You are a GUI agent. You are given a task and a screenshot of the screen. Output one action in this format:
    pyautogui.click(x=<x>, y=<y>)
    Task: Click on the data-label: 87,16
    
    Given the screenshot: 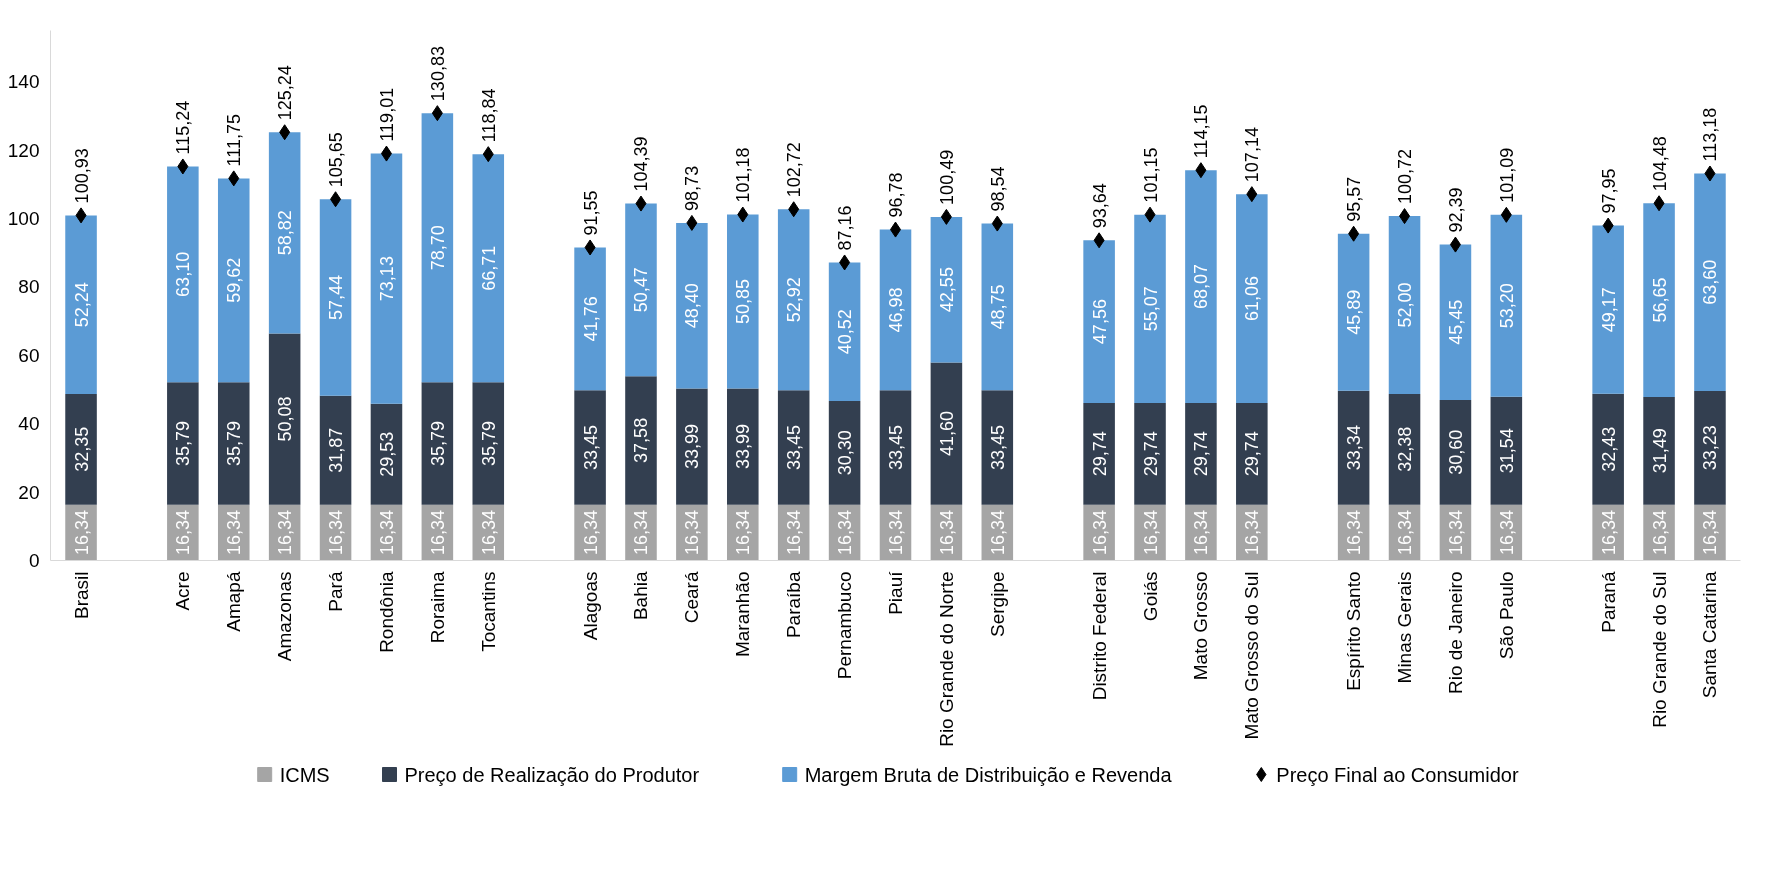 What is the action you would take?
    pyautogui.click(x=845, y=228)
    